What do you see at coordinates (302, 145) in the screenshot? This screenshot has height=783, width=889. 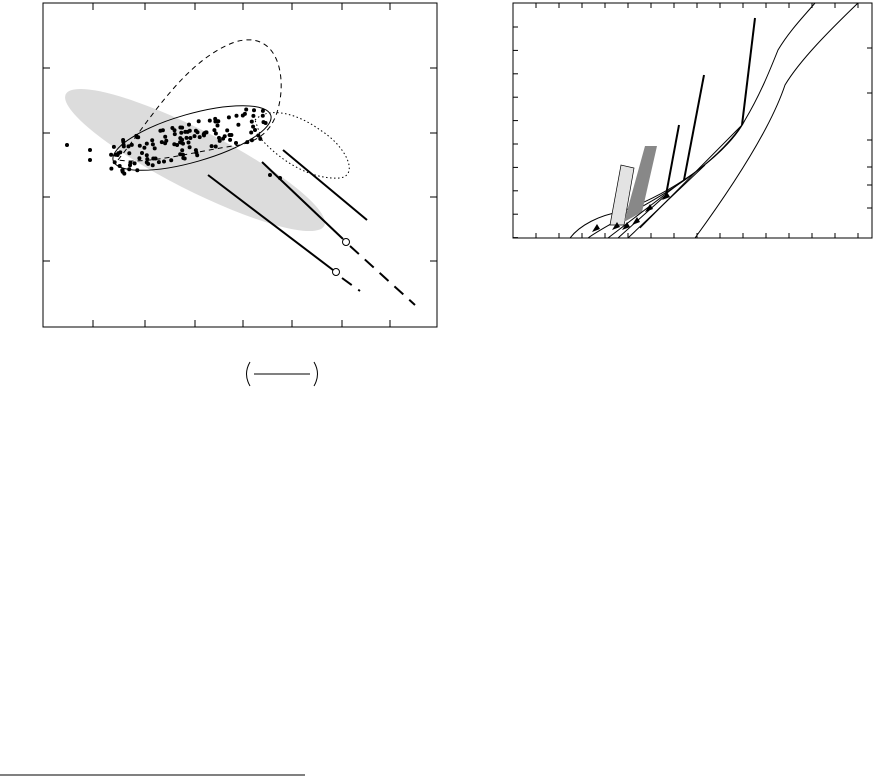 I see `dotted-contour` at bounding box center [302, 145].